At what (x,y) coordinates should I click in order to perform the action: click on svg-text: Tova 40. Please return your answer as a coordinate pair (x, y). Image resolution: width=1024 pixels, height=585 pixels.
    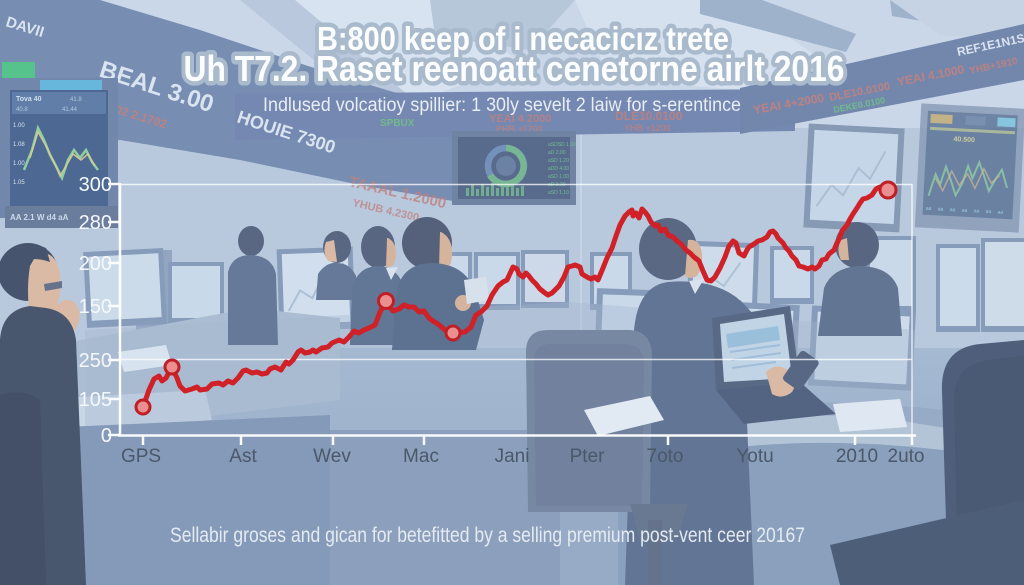
    Looking at the image, I should click on (29, 99).